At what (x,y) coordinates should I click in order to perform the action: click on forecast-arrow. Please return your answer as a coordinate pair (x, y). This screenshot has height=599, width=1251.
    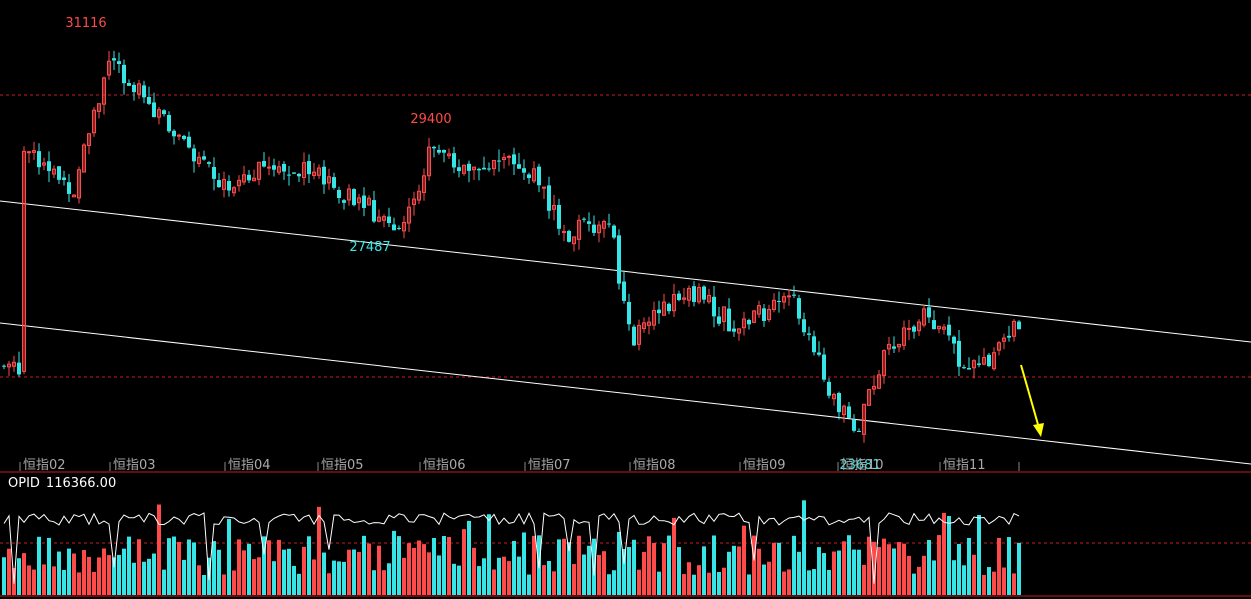
    Looking at the image, I should click on (1032, 400).